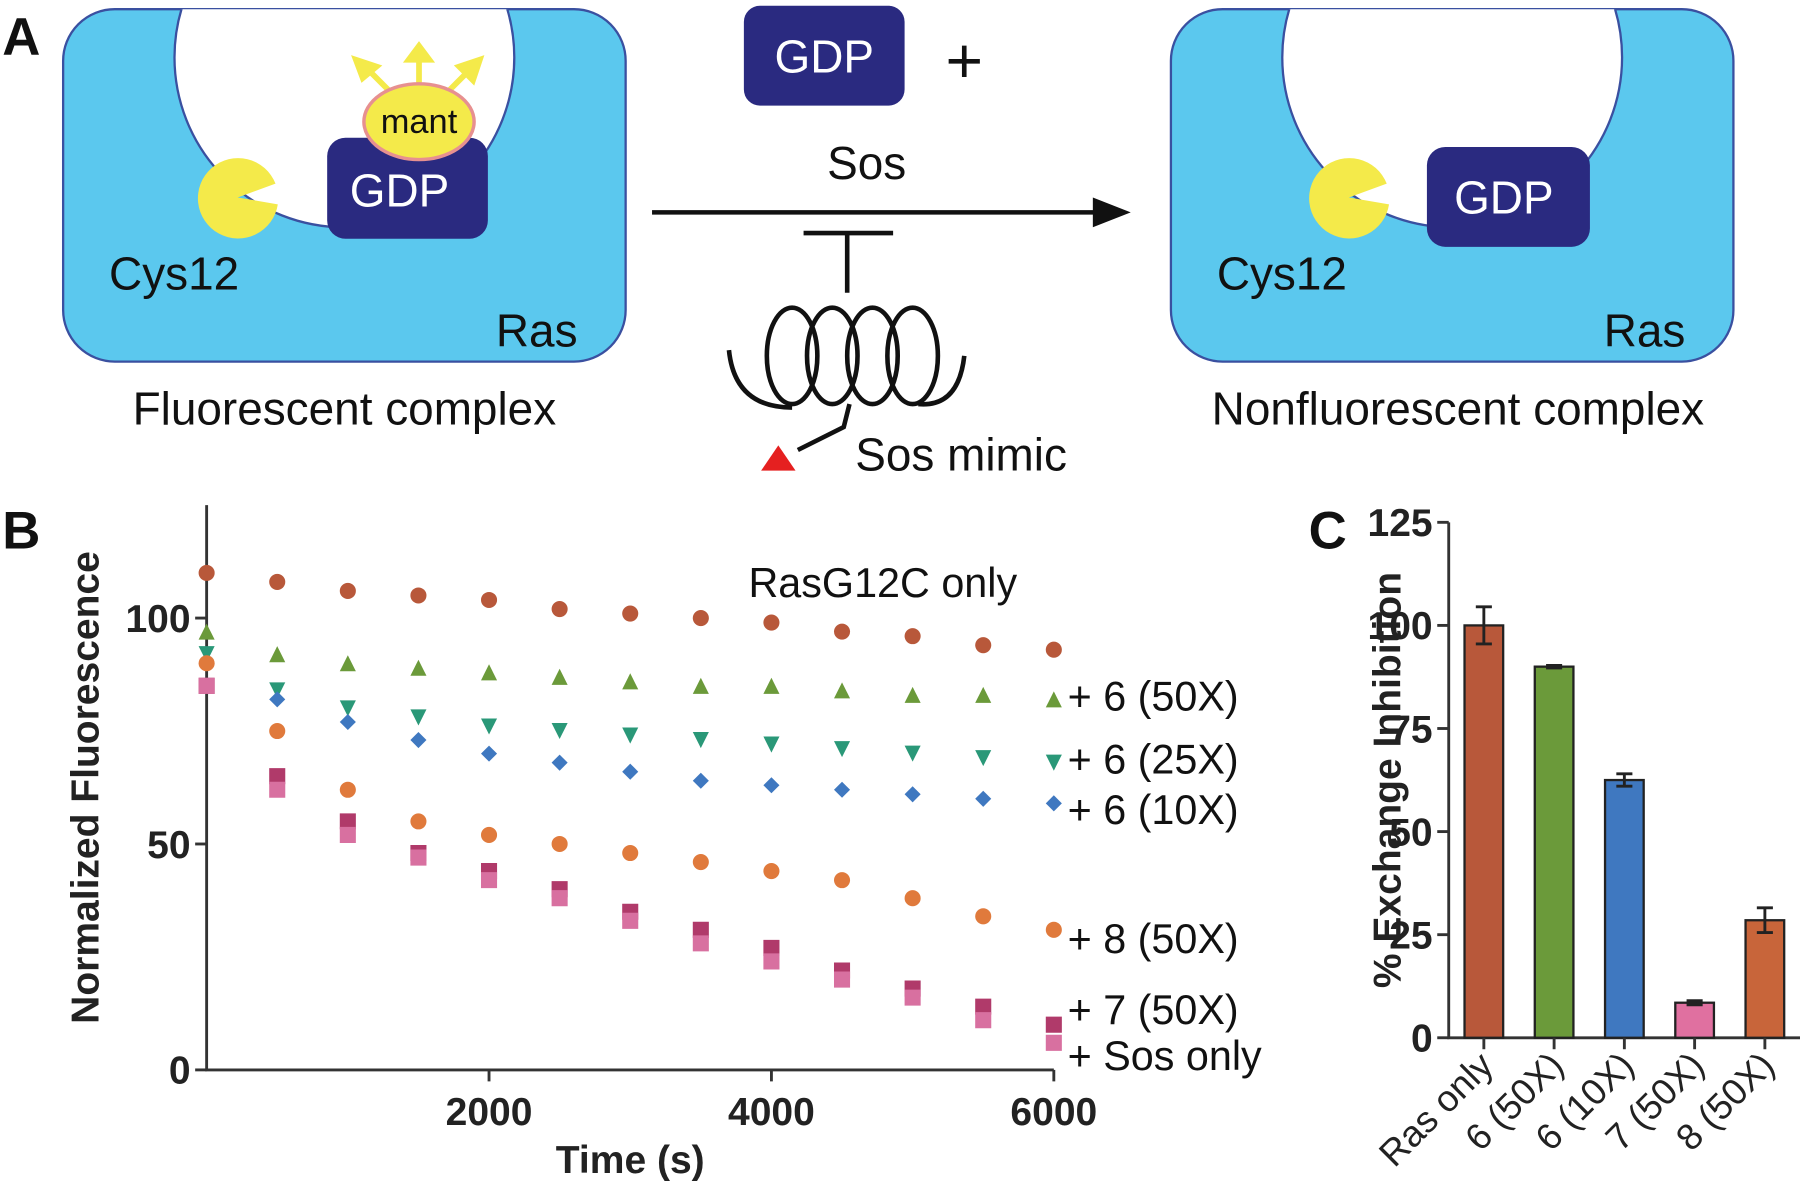  What do you see at coordinates (882, 583) in the screenshot?
I see `series-label: RasG12C only` at bounding box center [882, 583].